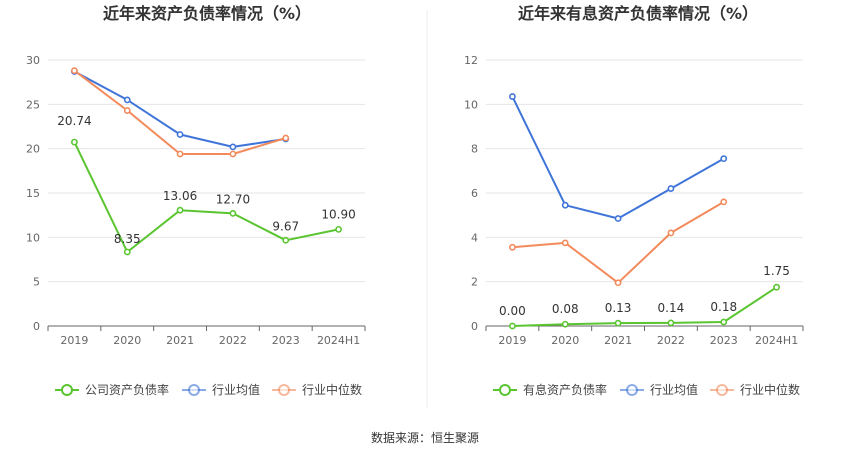 The image size is (850, 463). What do you see at coordinates (285, 226) in the screenshot?
I see `data-label: 9.67` at bounding box center [285, 226].